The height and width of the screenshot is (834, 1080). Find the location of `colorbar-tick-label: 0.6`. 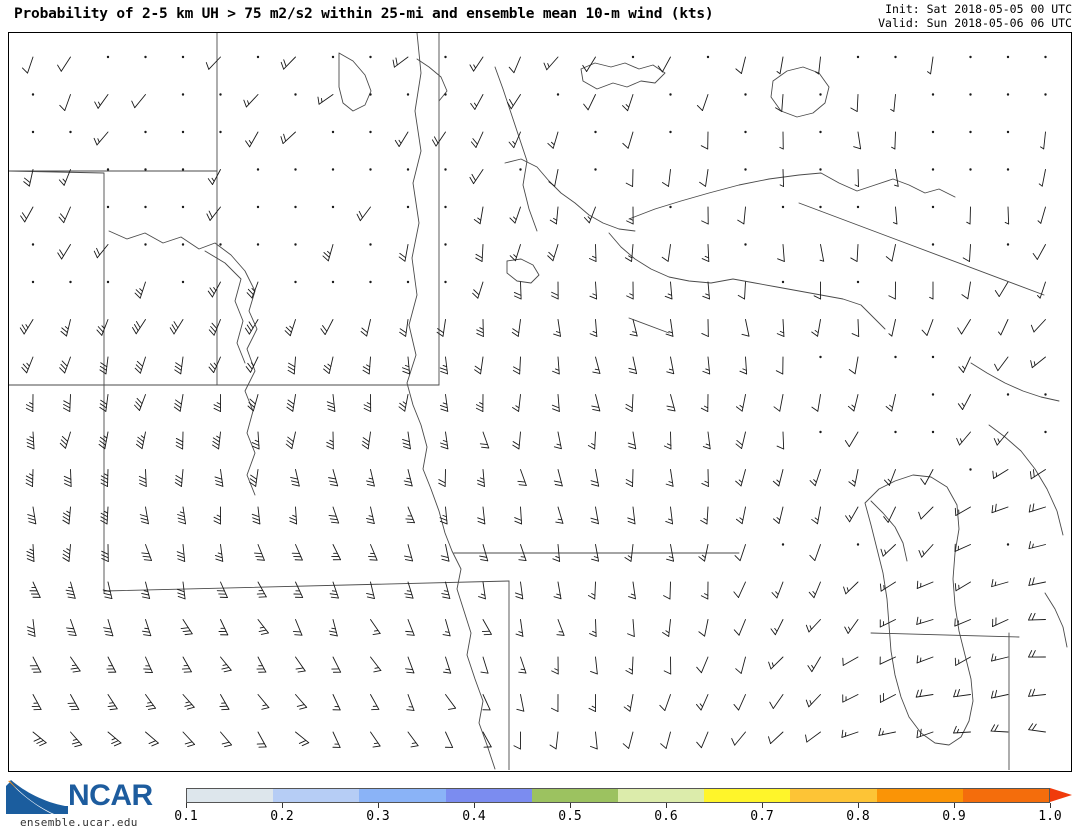

colorbar-tick-label: 0.6 is located at coordinates (666, 816).